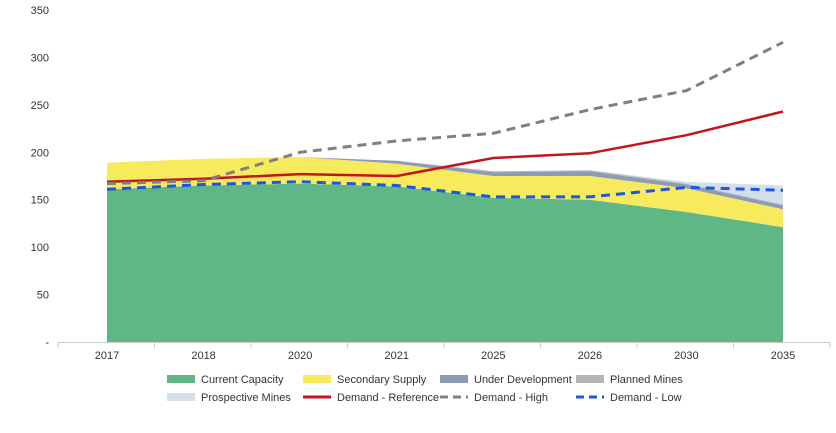  I want to click on x-tick-label: 2018, so click(203, 356).